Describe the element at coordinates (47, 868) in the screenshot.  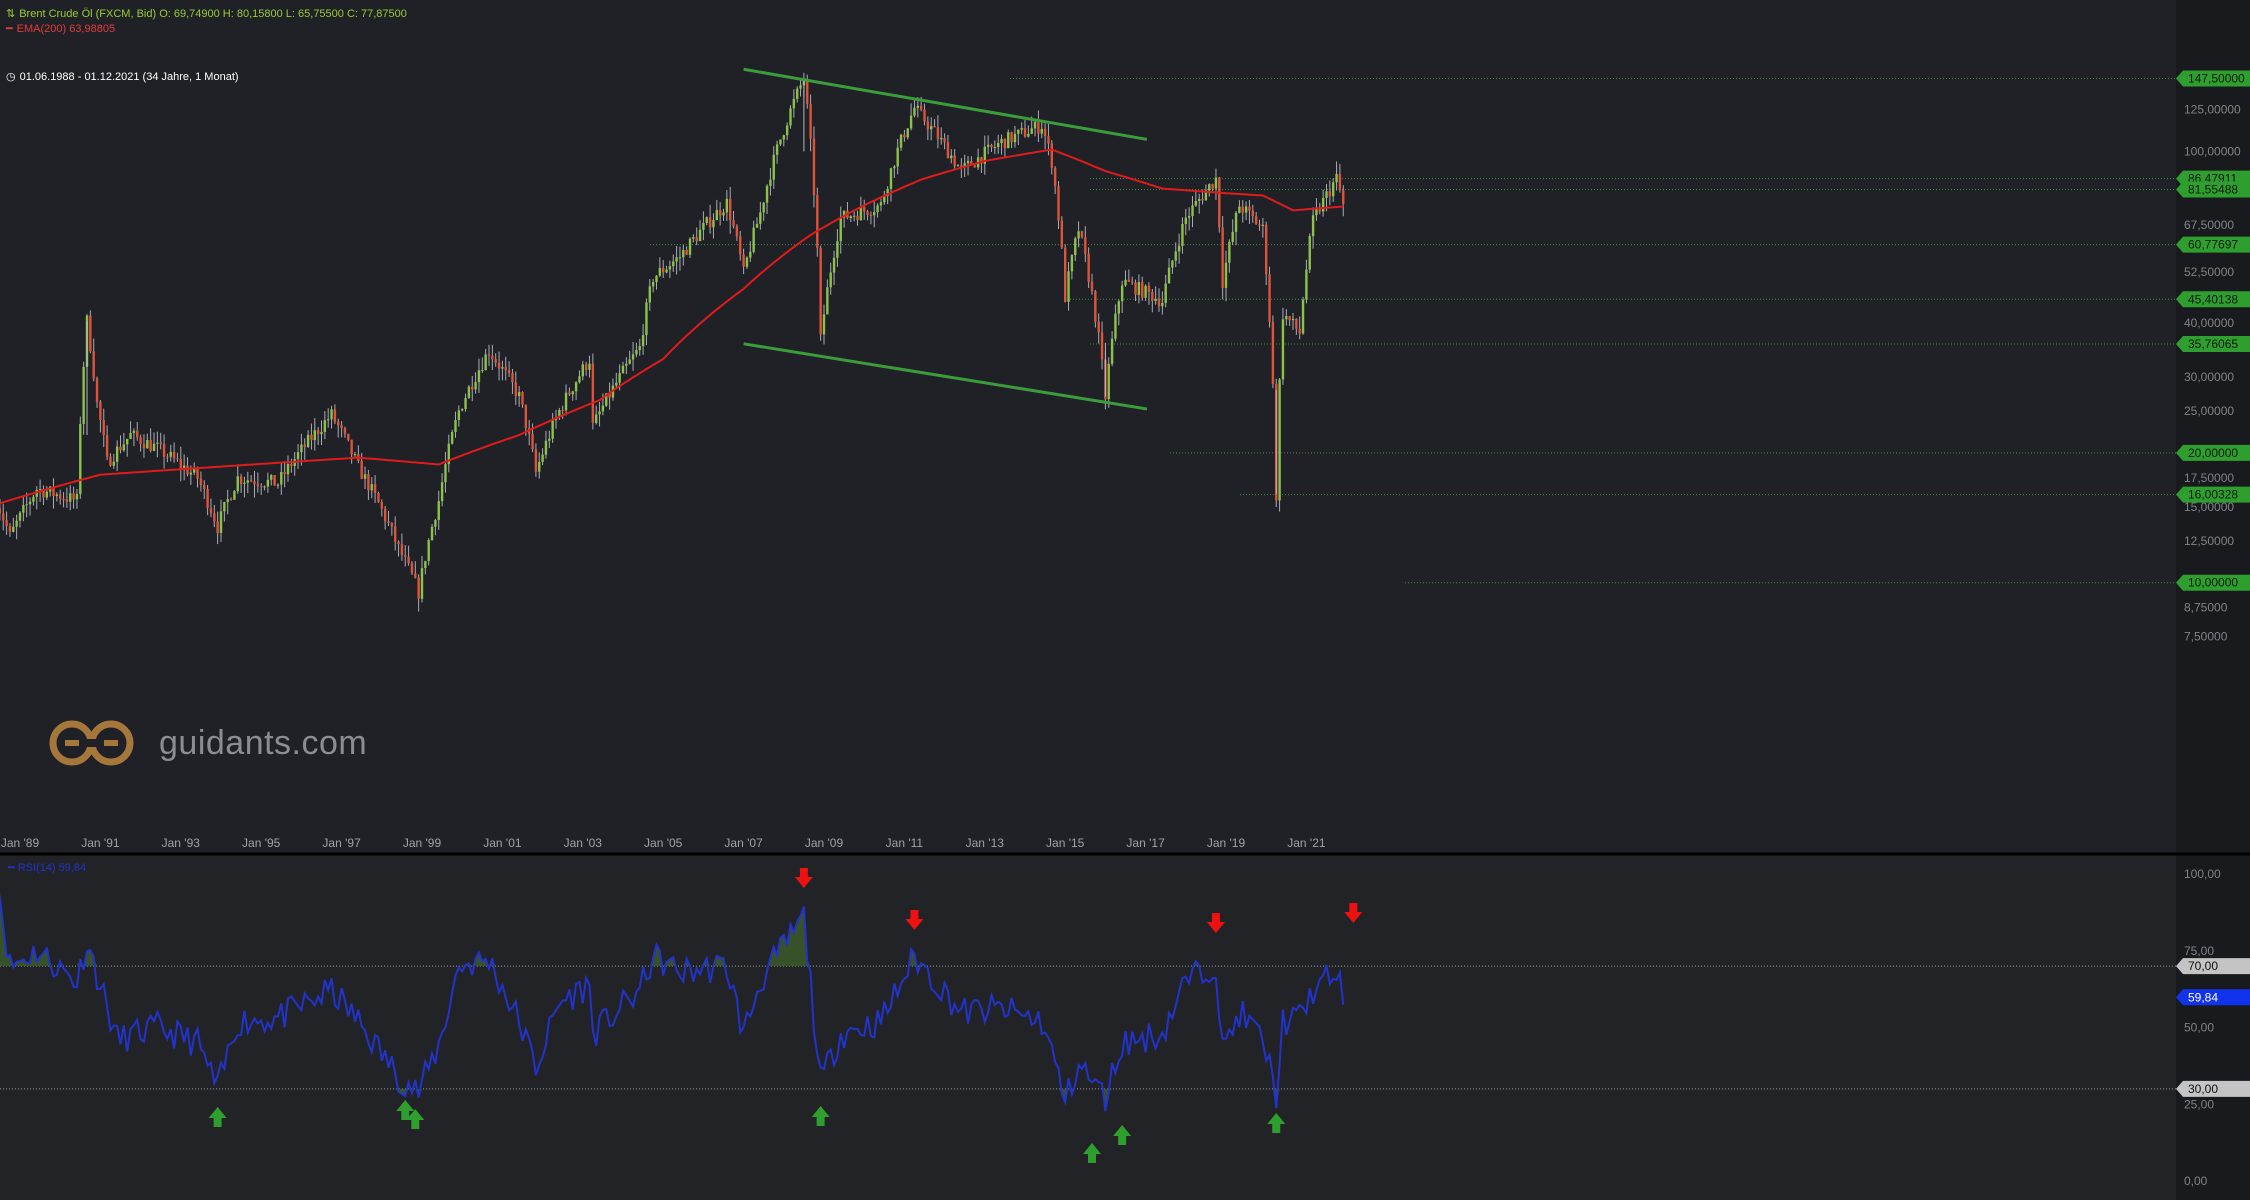
I see `rsi-legend: ━ RSI(14) 59,84` at that location.